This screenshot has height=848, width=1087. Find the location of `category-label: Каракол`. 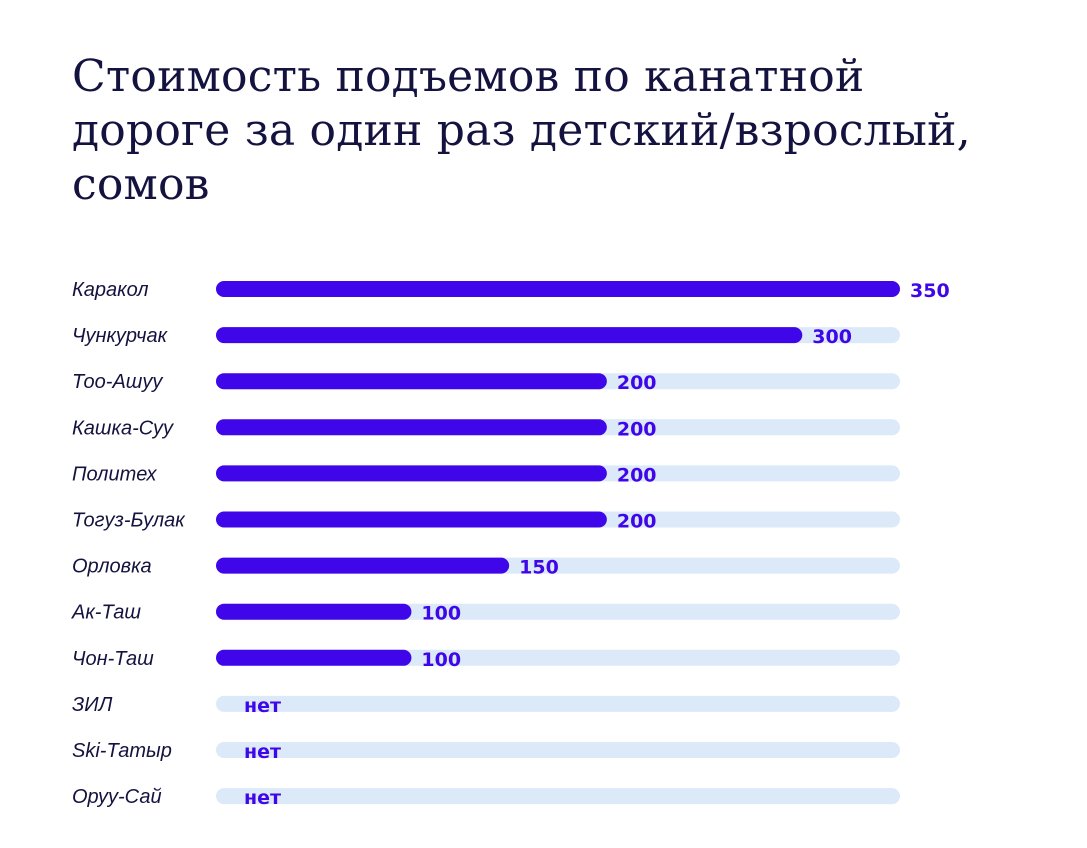

category-label: Каракол is located at coordinates (110, 290).